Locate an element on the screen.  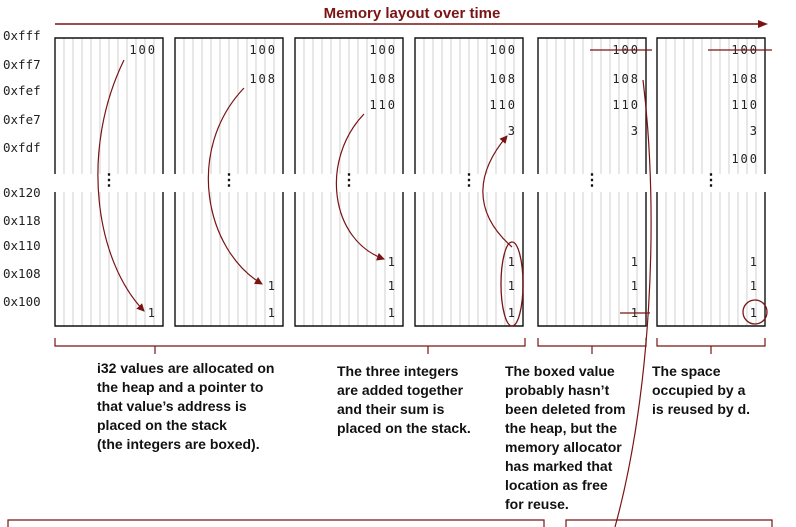
heap-address-label: 0x110 is located at coordinates (22, 245).